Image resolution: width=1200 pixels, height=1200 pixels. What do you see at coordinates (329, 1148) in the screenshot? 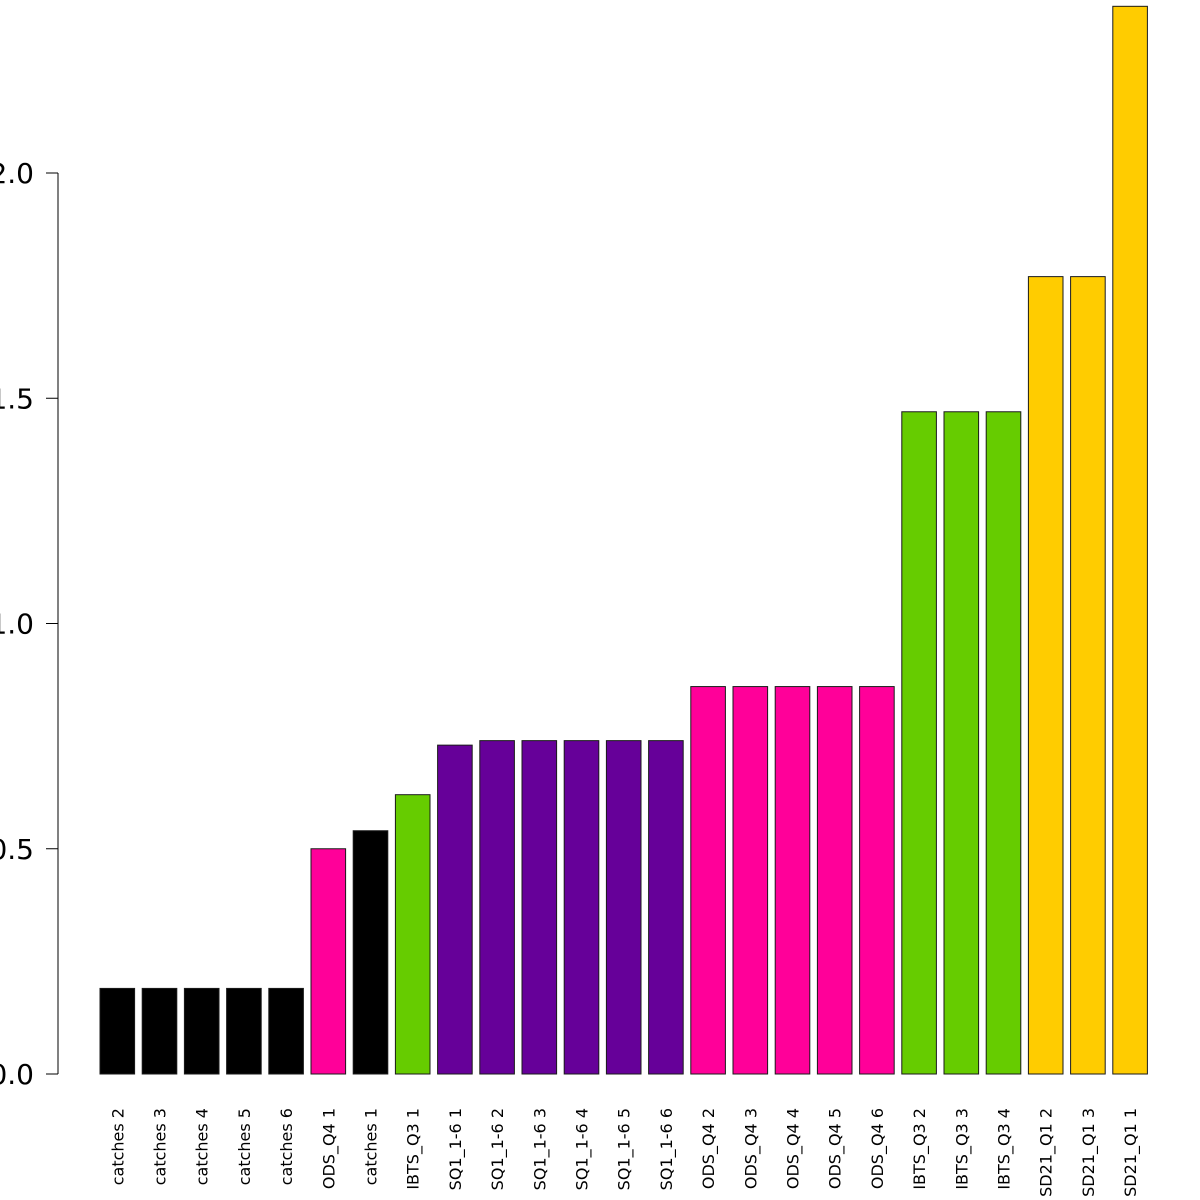
I see `x-tick-label: ODS_Q4 1` at bounding box center [329, 1148].